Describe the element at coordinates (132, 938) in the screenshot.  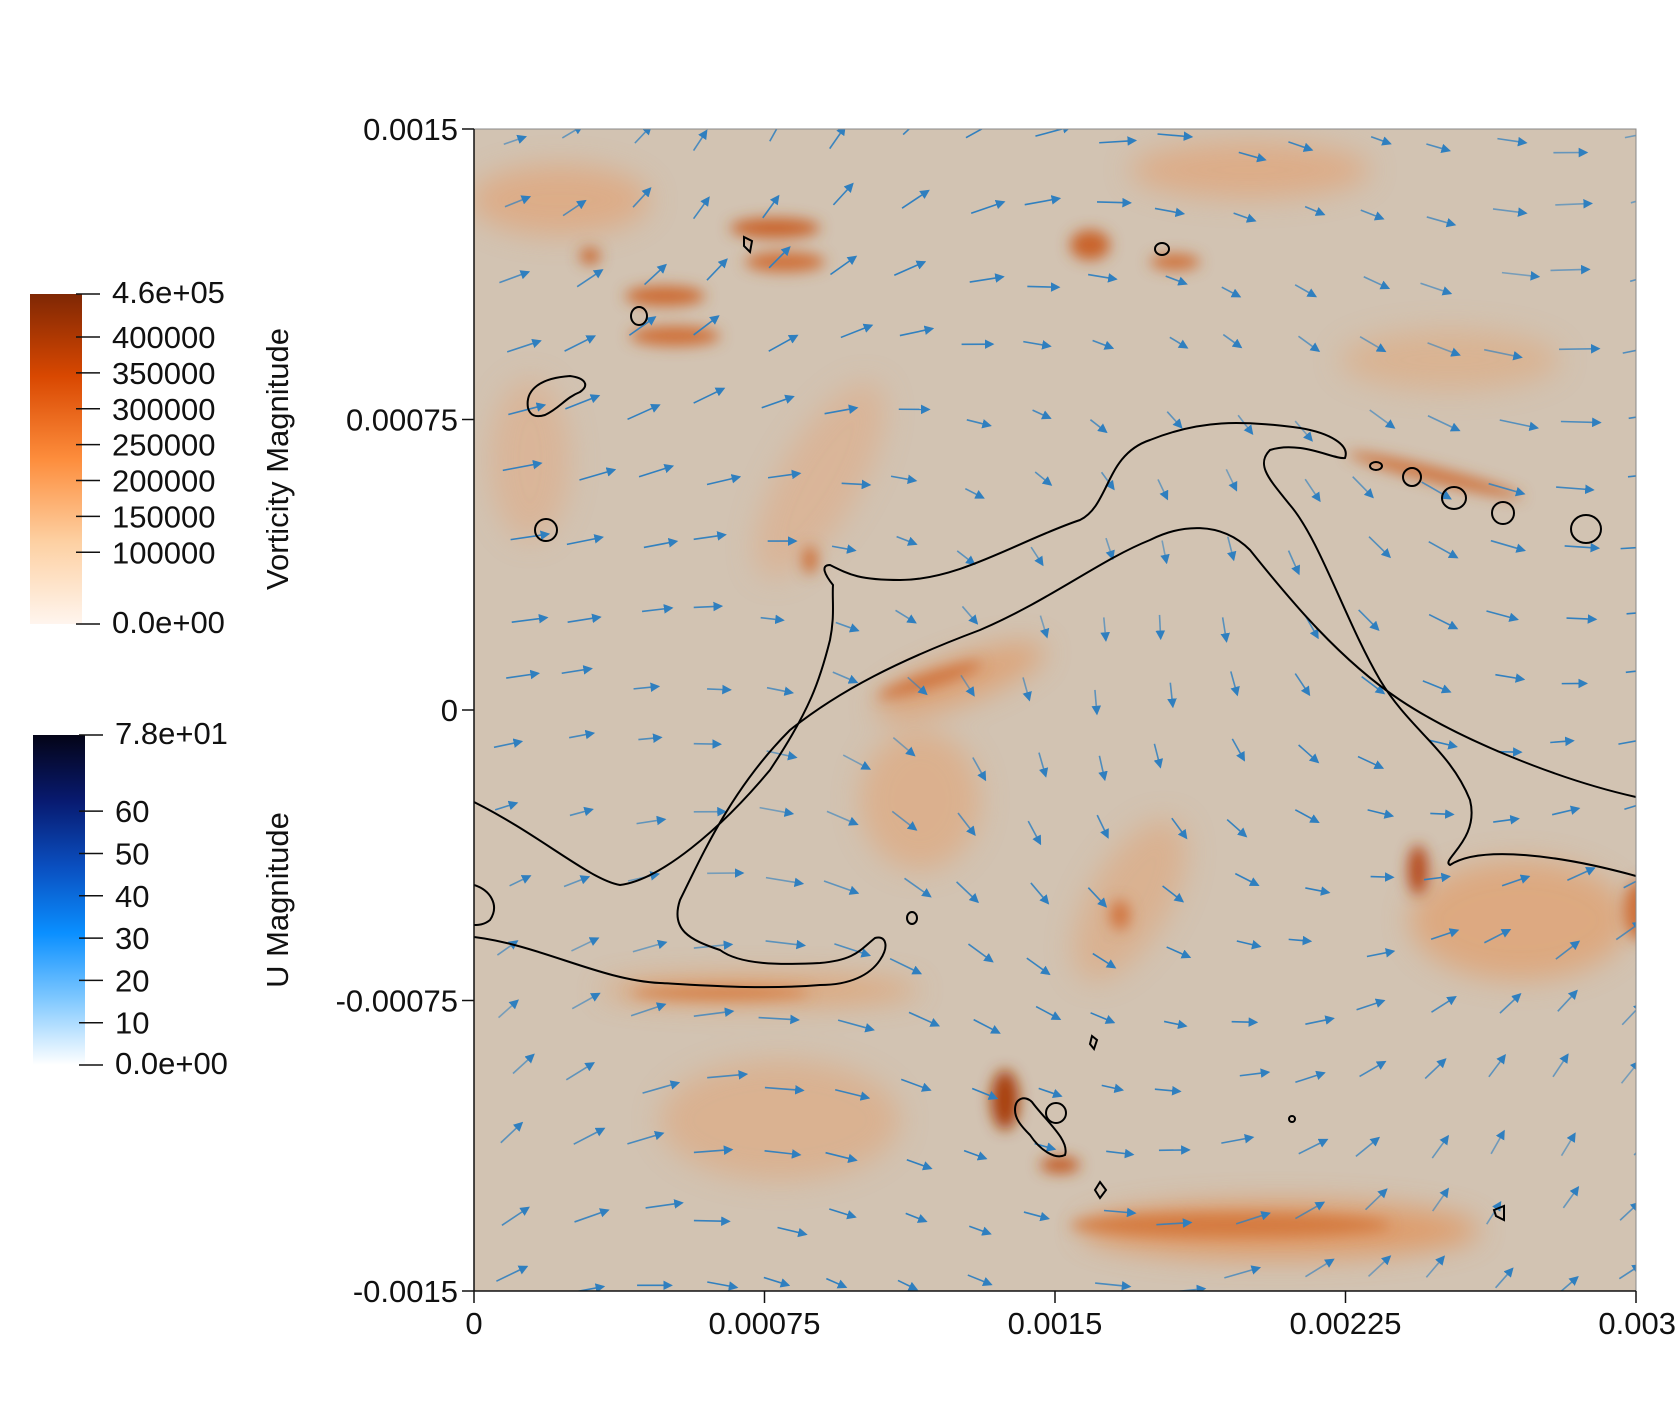
I see `colorbar-tick-label: 30` at that location.